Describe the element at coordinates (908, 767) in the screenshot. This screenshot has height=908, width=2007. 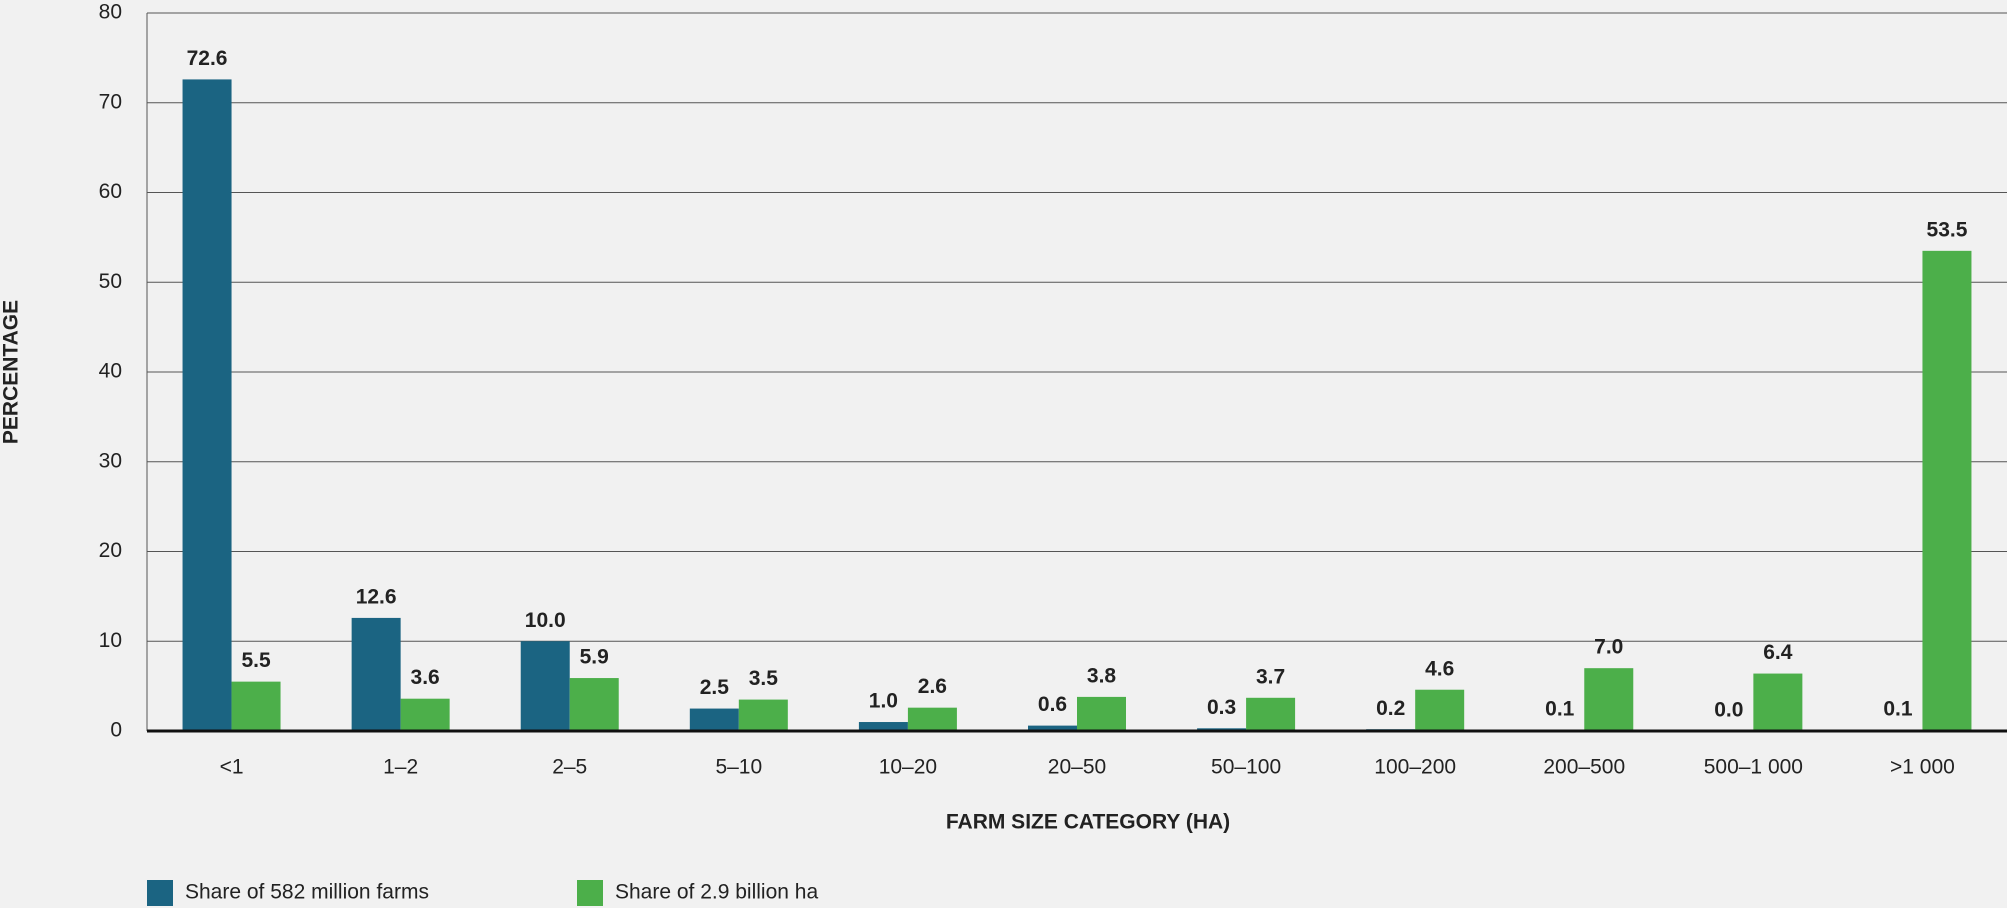
I see `x-tick-label: 10–20` at that location.